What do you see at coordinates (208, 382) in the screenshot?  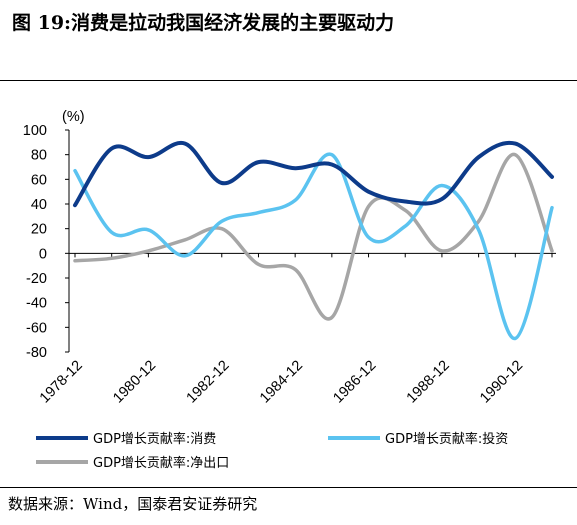 I see `x-tick-label: 1982-12` at bounding box center [208, 382].